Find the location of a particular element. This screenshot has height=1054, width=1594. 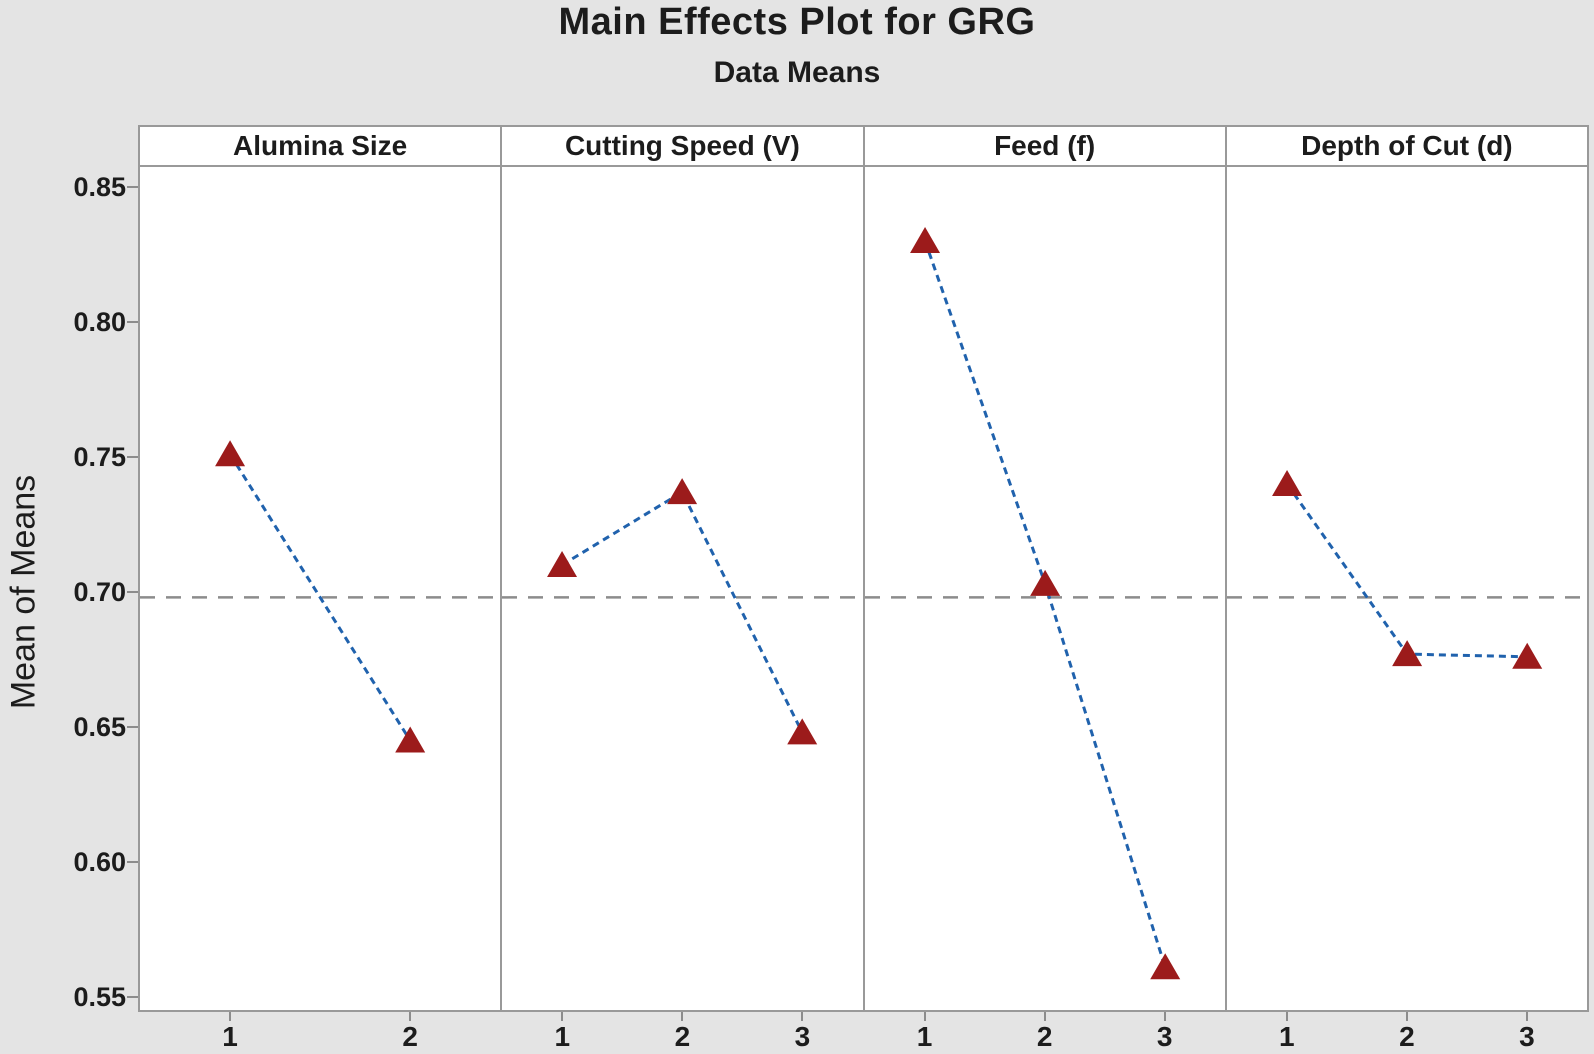

y-tick-label: 0.65 is located at coordinates (99, 727).